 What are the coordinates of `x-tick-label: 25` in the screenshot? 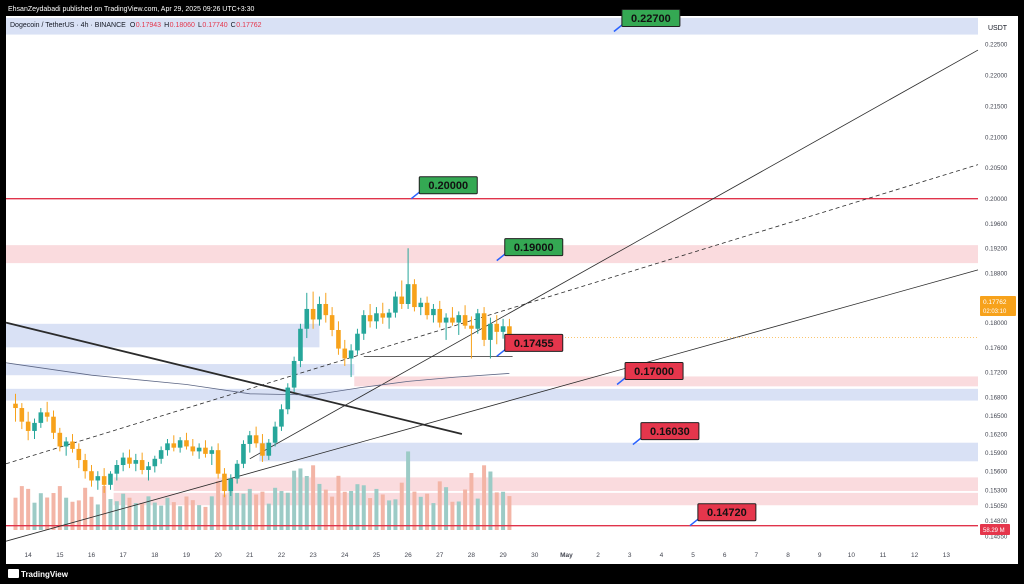 It's located at (377, 555).